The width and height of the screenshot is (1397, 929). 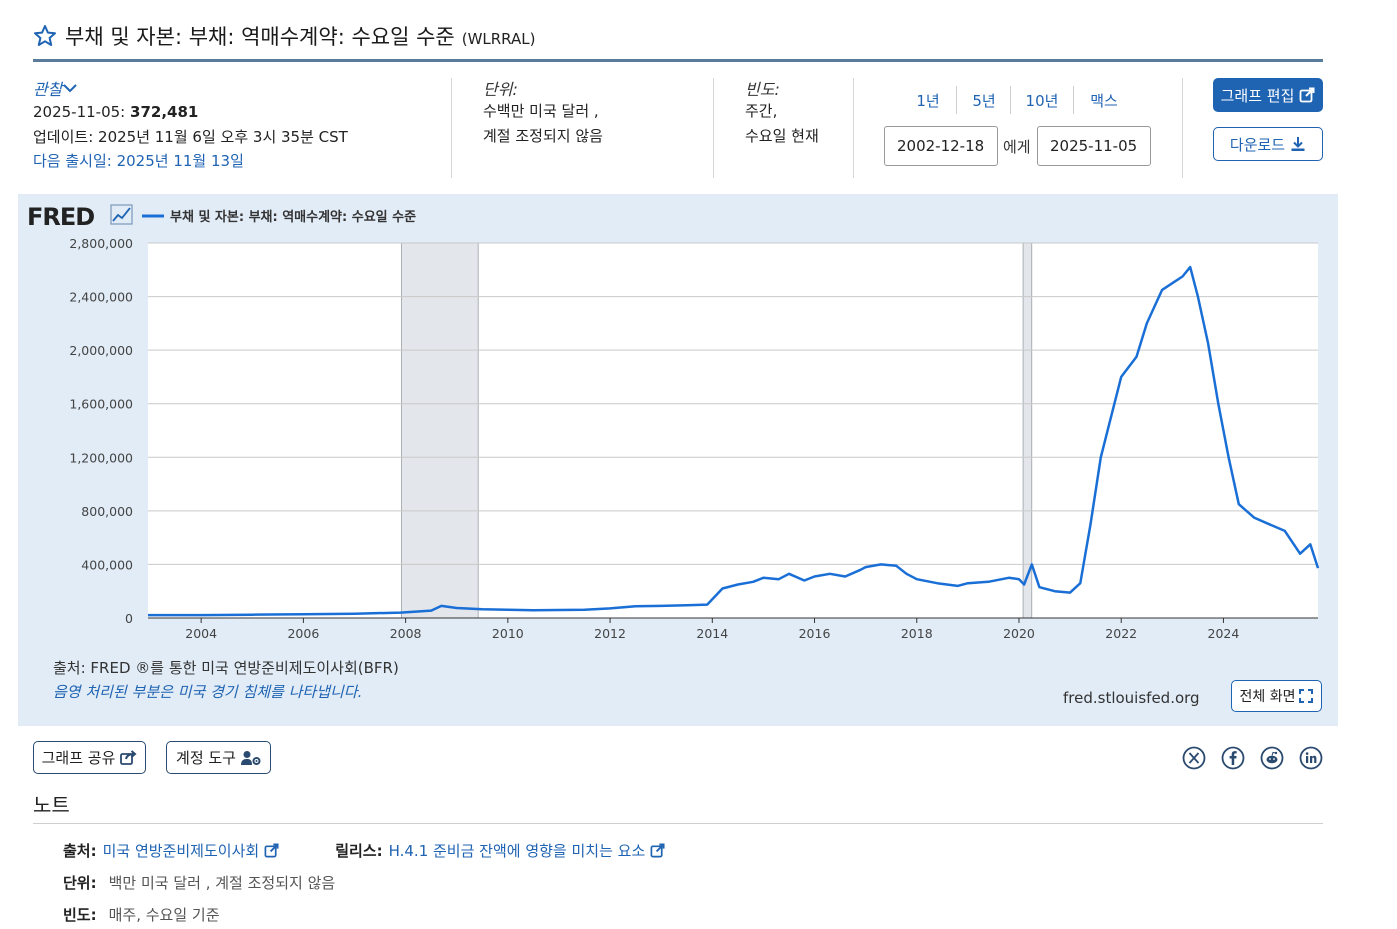 I want to click on note-release-link: H.4.1 준비금 잔액에 영향을 미치는 요소, so click(x=517, y=851).